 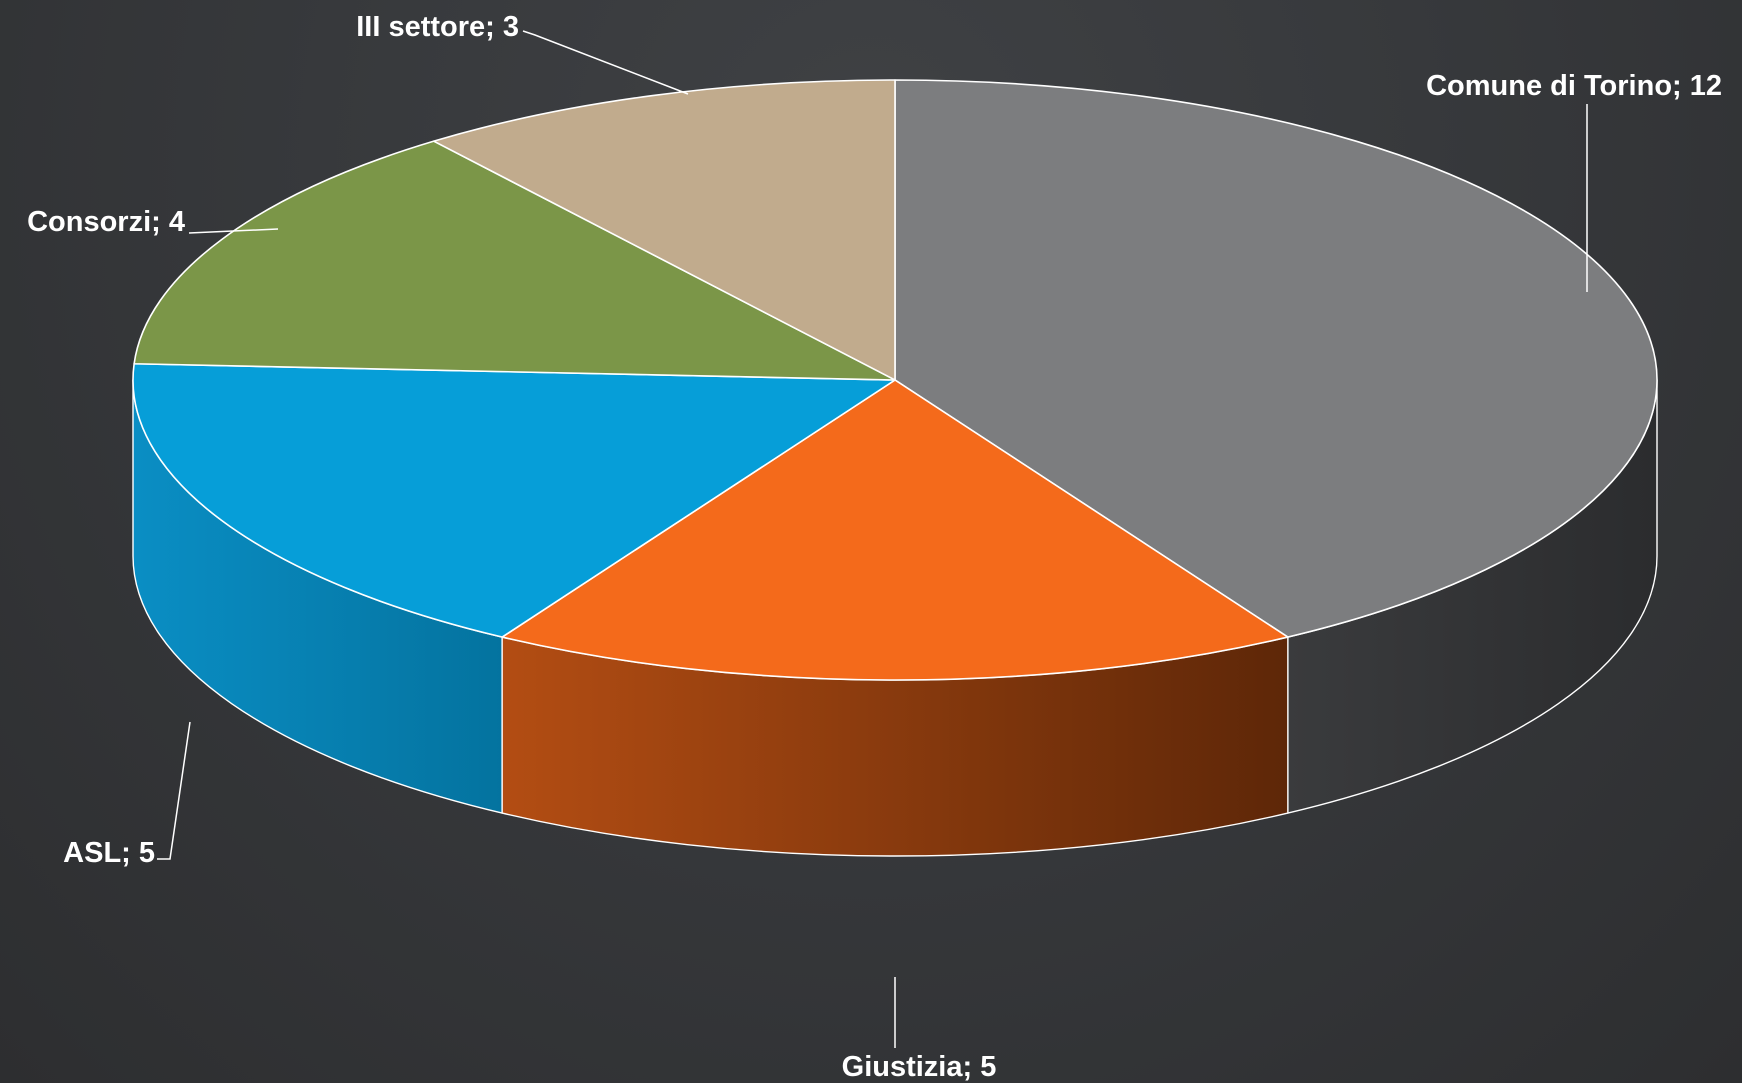 I want to click on data-label-asl: ASL; 5, so click(x=109, y=853).